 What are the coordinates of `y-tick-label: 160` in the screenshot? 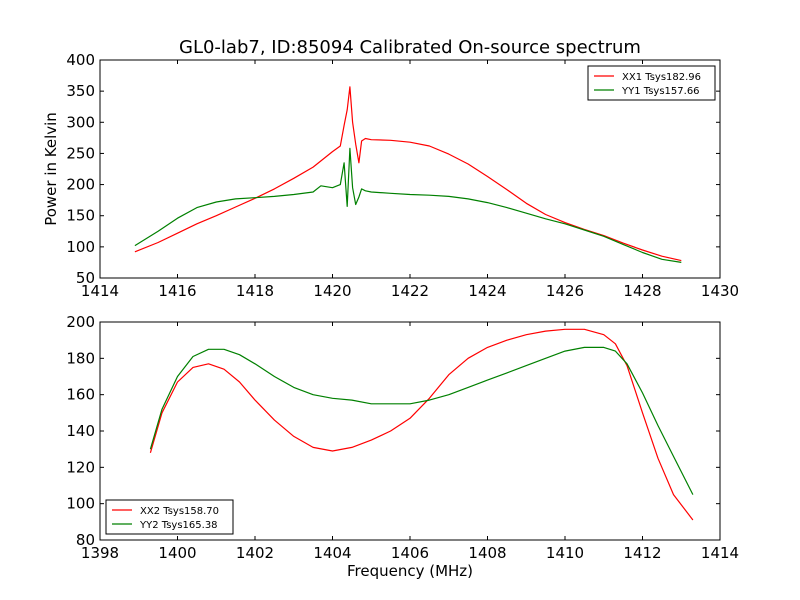 It's located at (80, 395).